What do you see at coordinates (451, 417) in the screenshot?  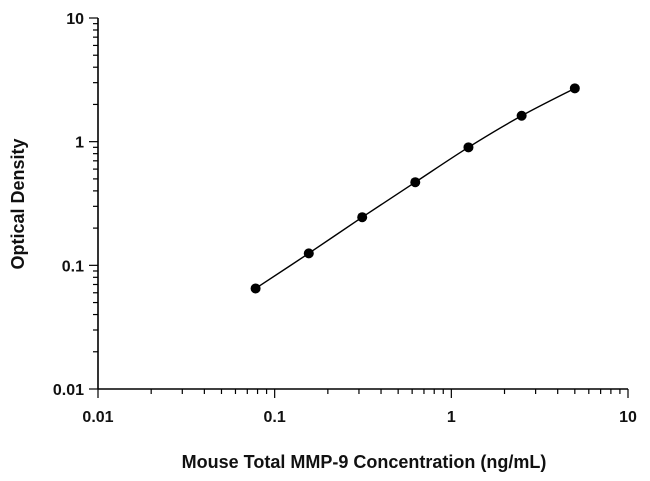 I see `x-tick-label: 1` at bounding box center [451, 417].